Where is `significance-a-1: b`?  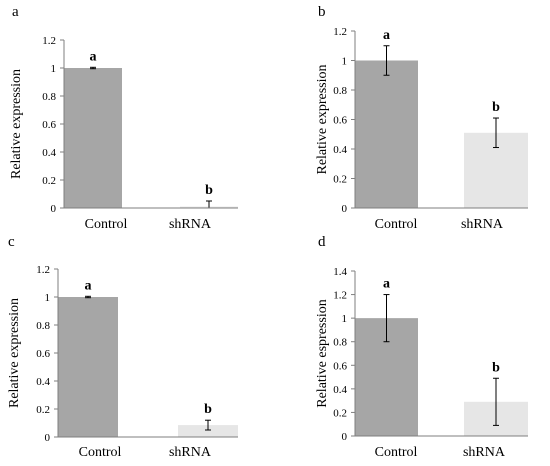
significance-a-1: b is located at coordinates (209, 190).